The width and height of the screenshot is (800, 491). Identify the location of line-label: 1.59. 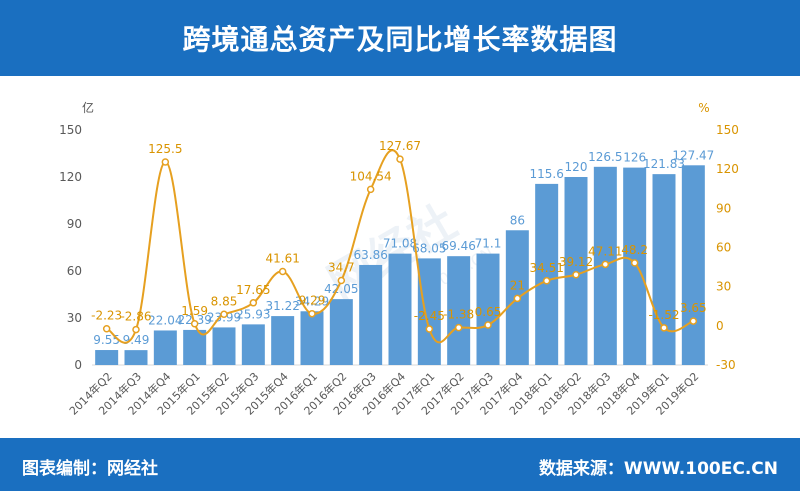
(194, 311).